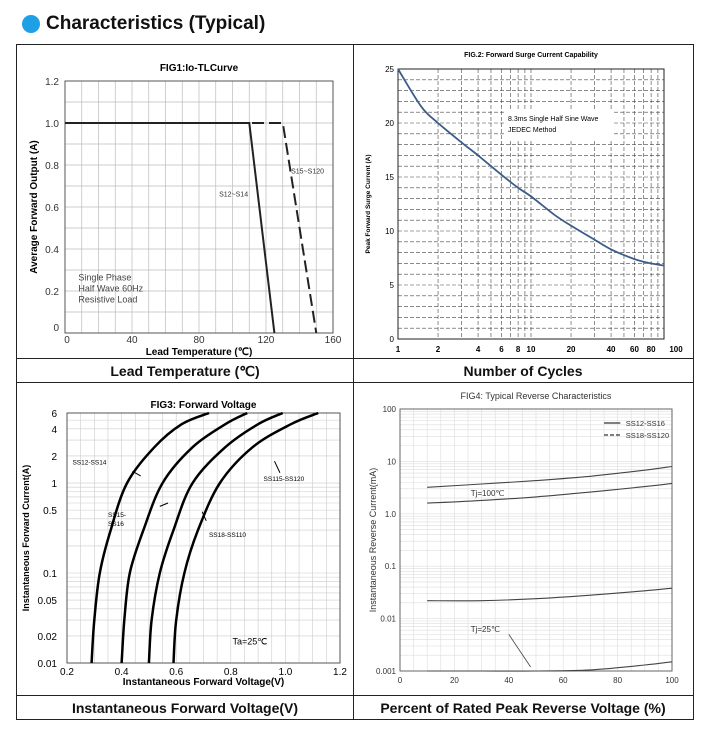 The image size is (710, 750). What do you see at coordinates (531, 55) in the screenshot?
I see `chart-title: FIG.2: Forward Surge Current Capability` at bounding box center [531, 55].